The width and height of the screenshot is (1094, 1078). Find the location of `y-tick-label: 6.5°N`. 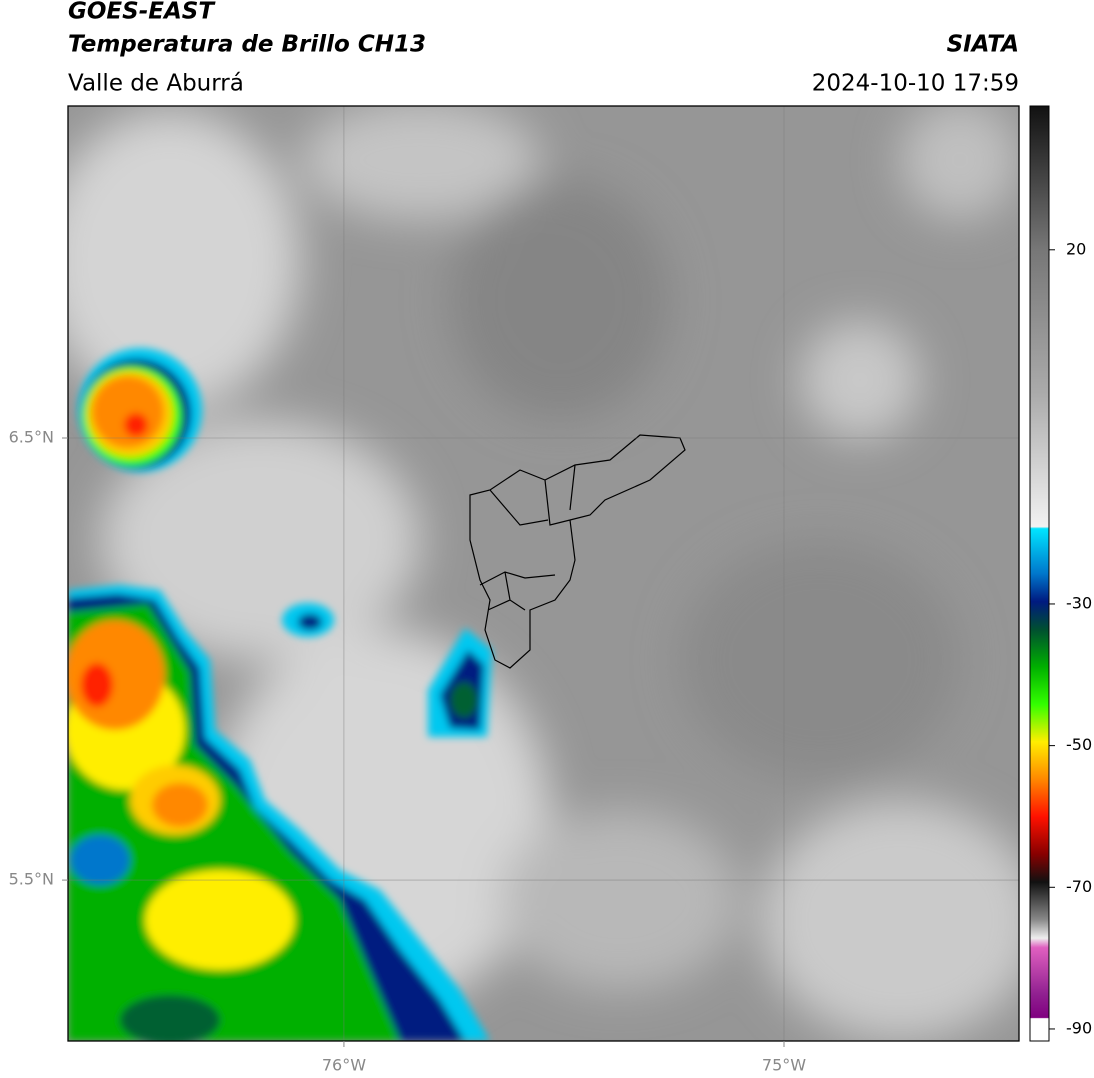

y-tick-label: 6.5°N is located at coordinates (31, 437).